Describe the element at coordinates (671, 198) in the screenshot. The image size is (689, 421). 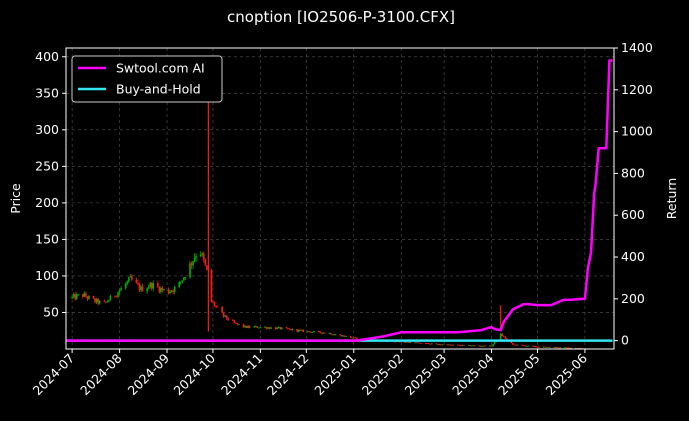
I see `y2-axis-title: Return` at that location.